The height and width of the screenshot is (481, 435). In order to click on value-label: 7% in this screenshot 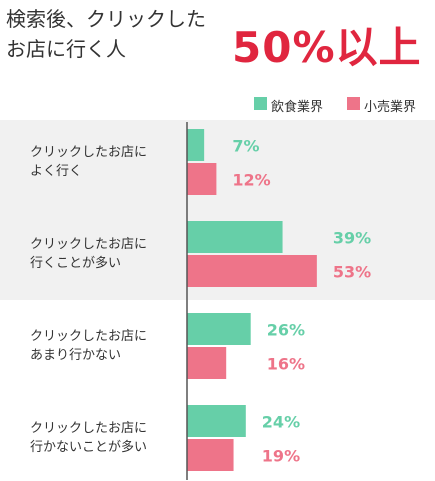, I will do `click(245, 146)`.